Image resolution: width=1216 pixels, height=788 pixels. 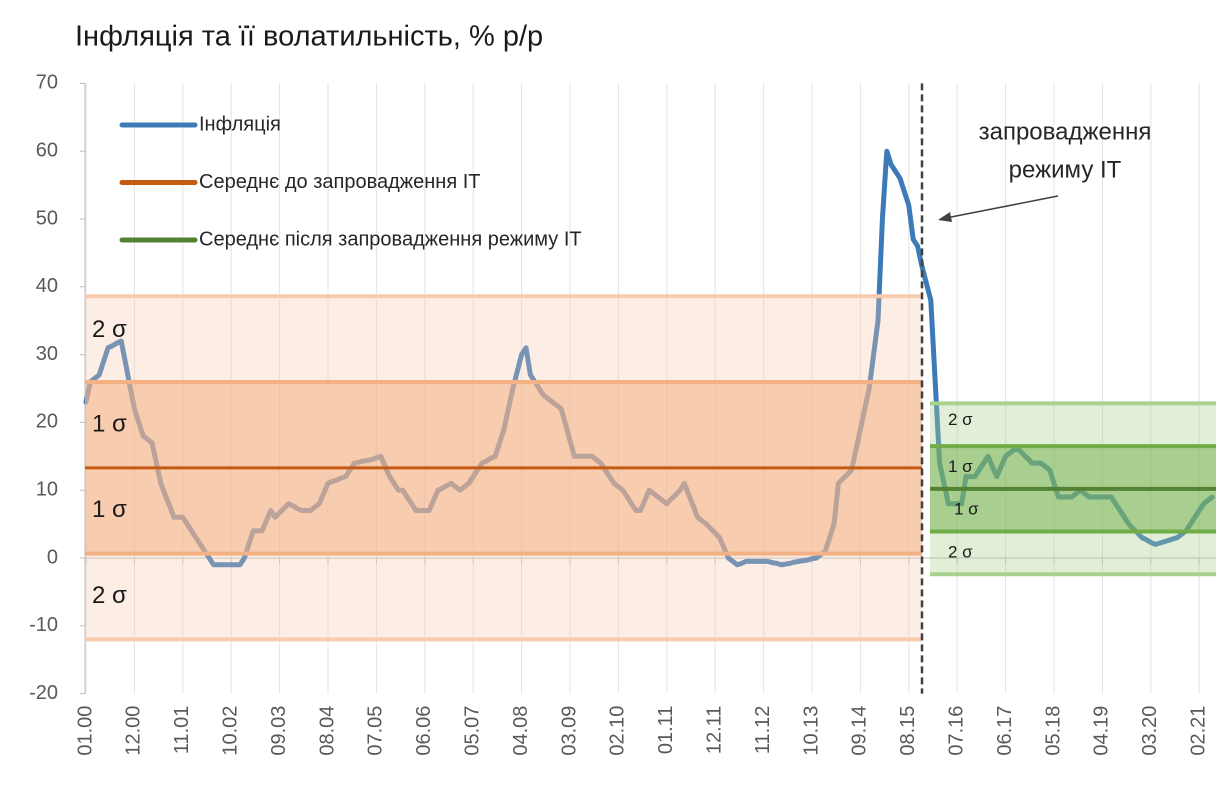 I want to click on y-tick-label: 30, so click(x=47, y=354).